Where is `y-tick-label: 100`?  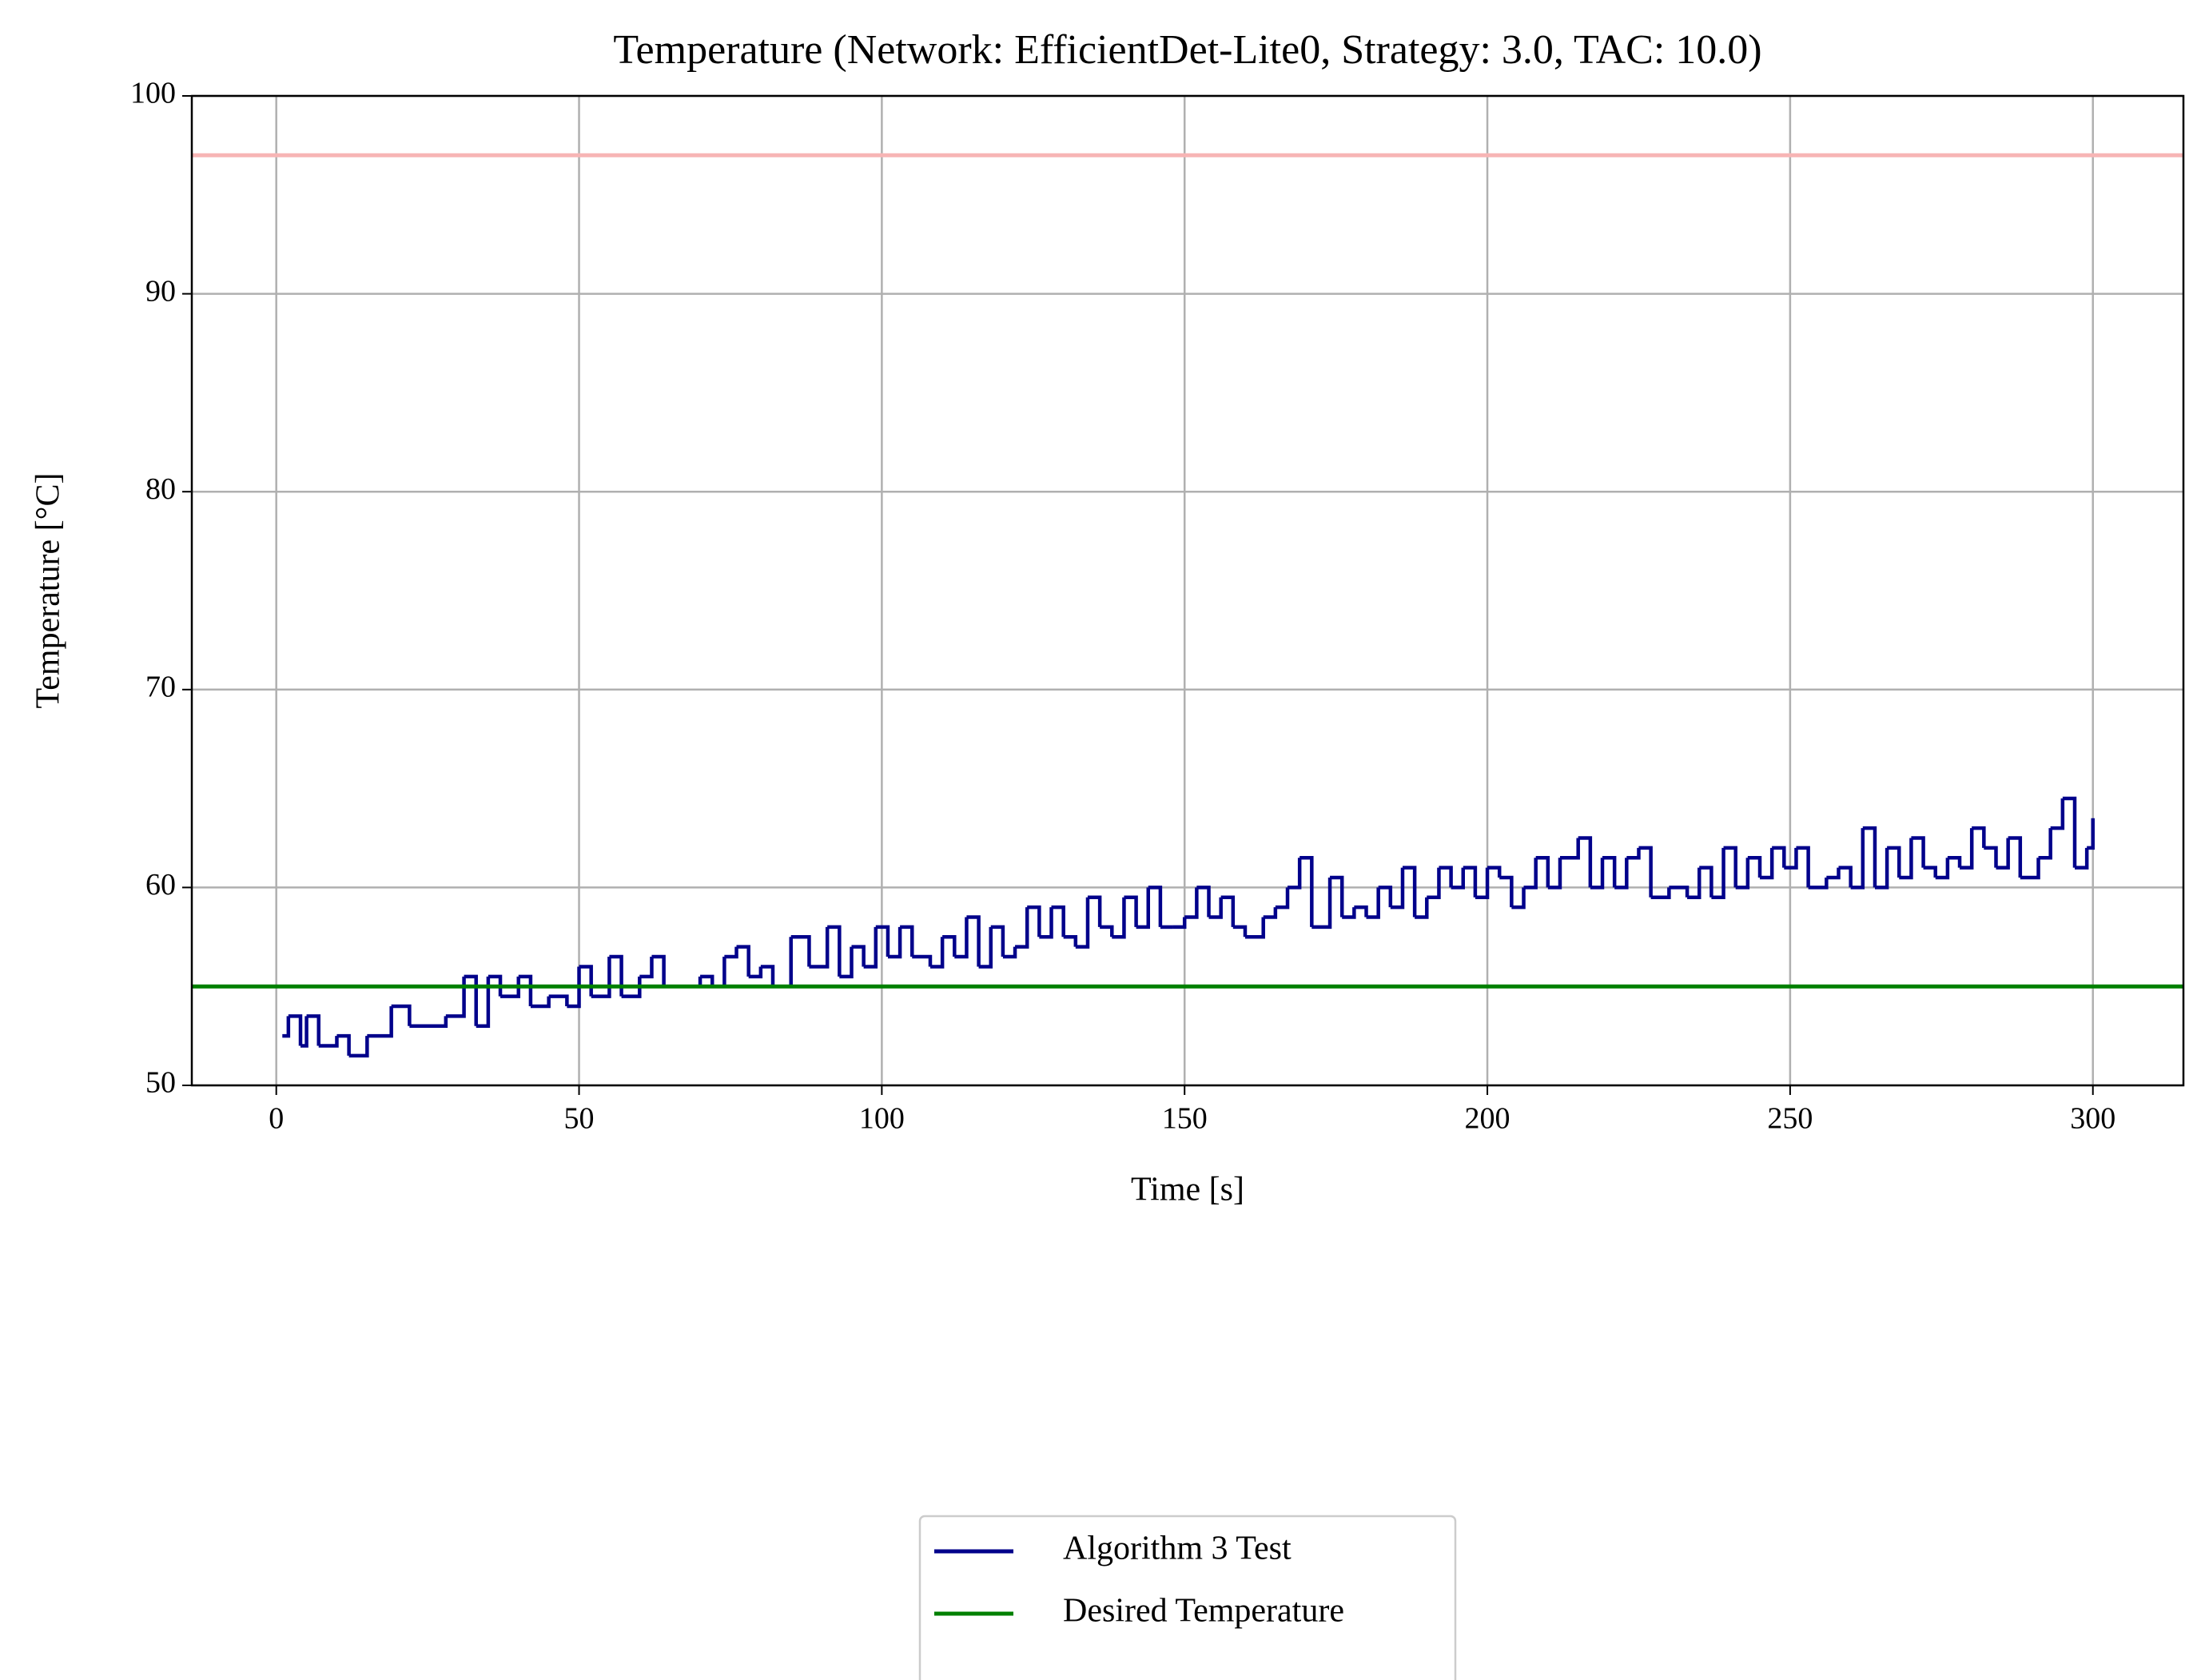
y-tick-label: 100 is located at coordinates (153, 93).